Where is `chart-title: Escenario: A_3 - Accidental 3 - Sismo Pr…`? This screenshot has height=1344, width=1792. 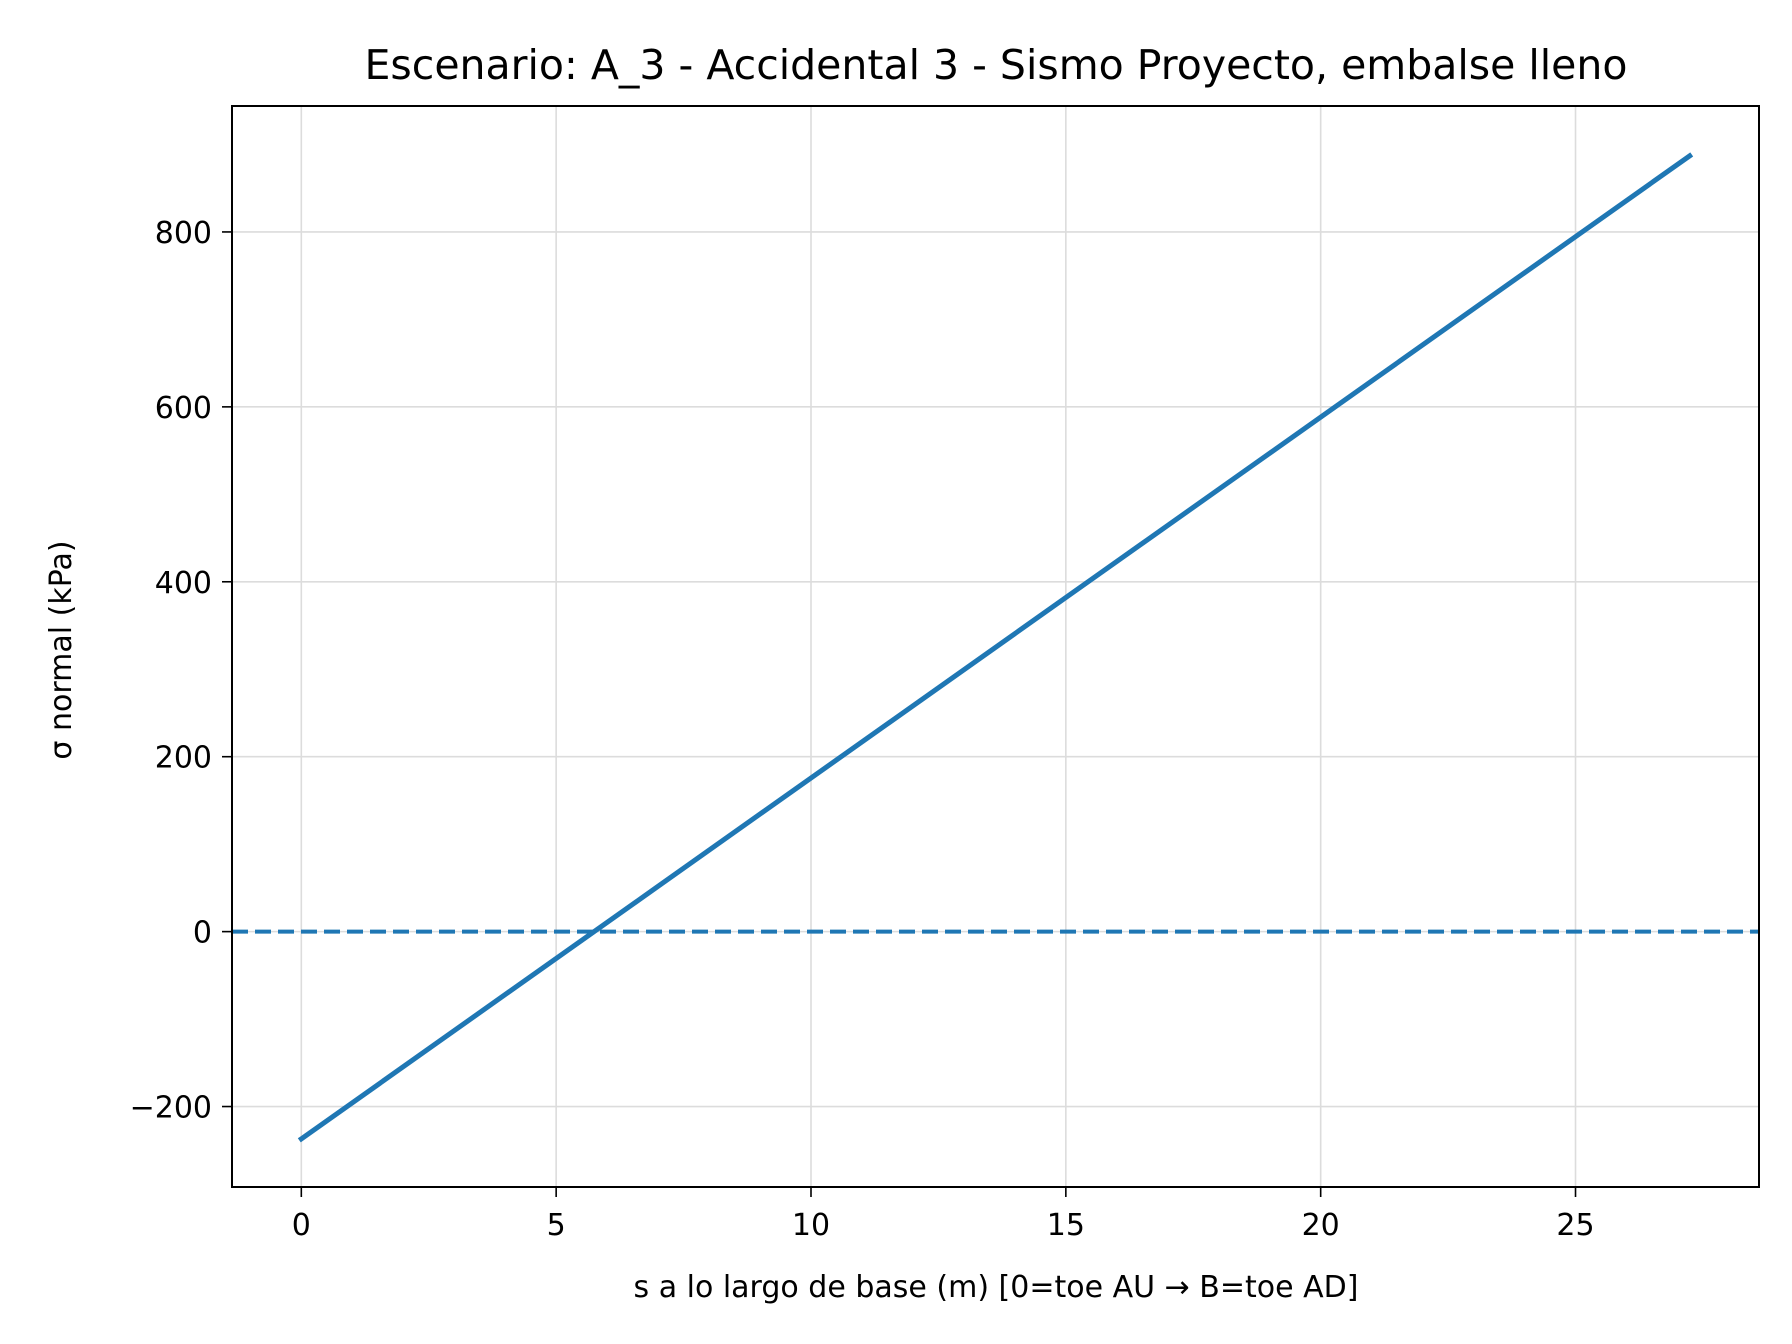 chart-title: Escenario: A_3 - Accidental 3 - Sismo Pr… is located at coordinates (996, 65).